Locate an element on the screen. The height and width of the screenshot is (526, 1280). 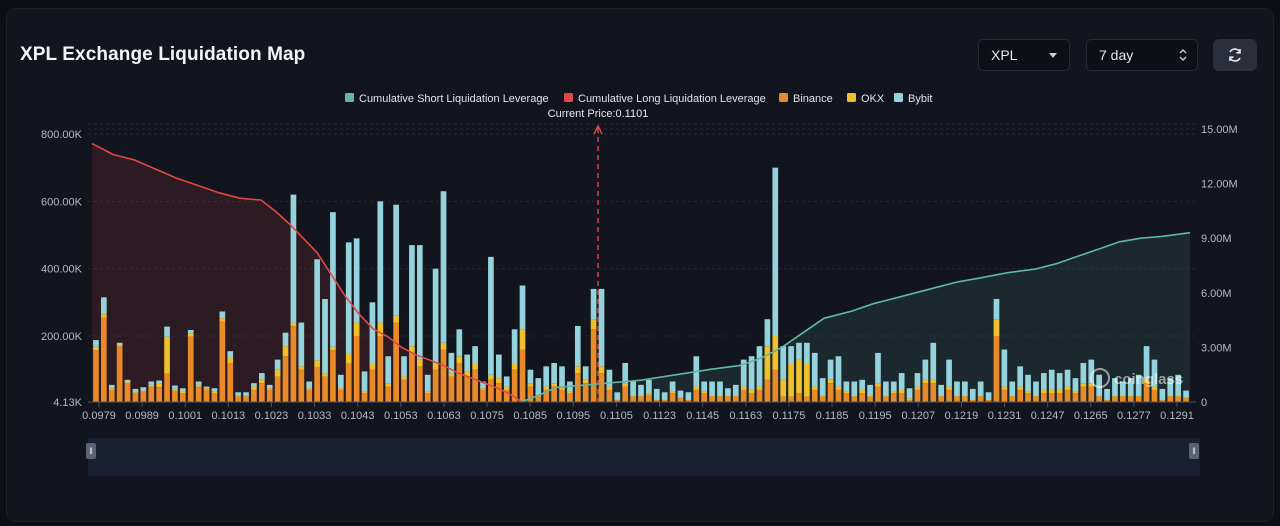
page-title: XPL Exchange Liquidation Map is located at coordinates (163, 54).